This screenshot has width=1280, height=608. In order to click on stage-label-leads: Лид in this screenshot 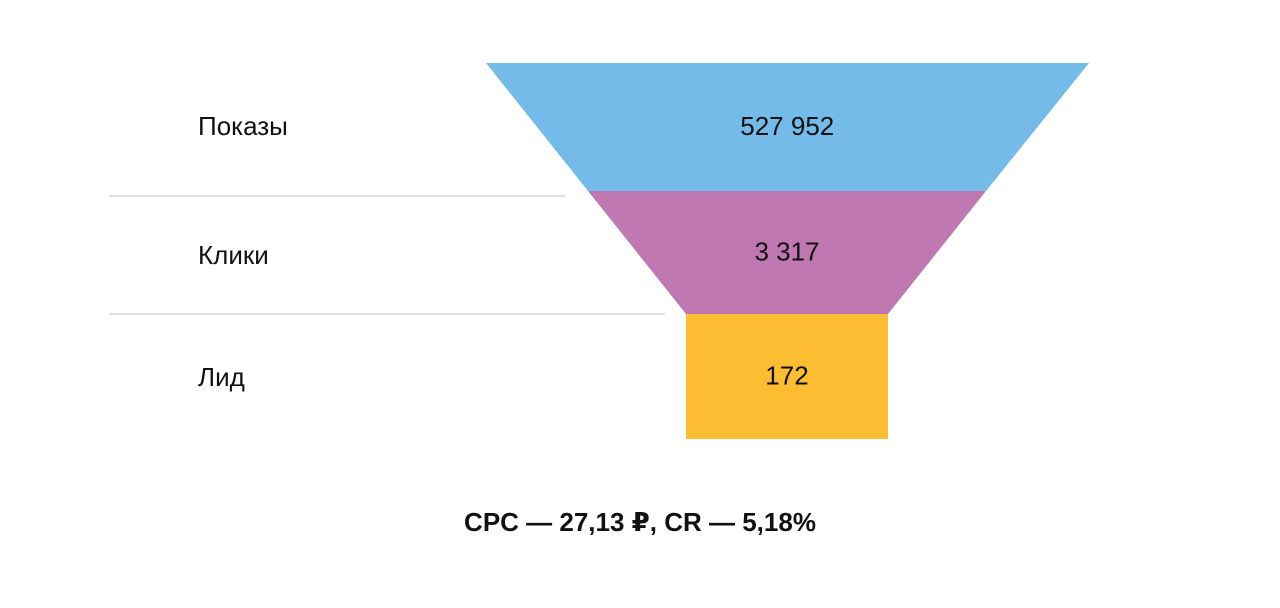, I will do `click(221, 377)`.